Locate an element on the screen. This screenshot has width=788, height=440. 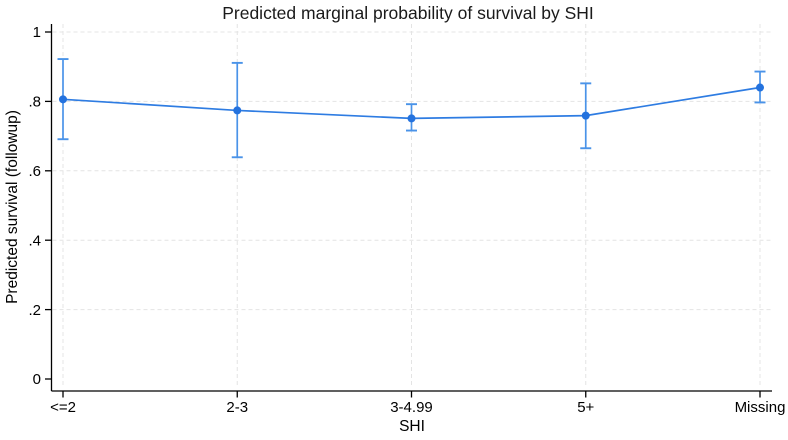
x-tick-label: 5+ is located at coordinates (585, 407).